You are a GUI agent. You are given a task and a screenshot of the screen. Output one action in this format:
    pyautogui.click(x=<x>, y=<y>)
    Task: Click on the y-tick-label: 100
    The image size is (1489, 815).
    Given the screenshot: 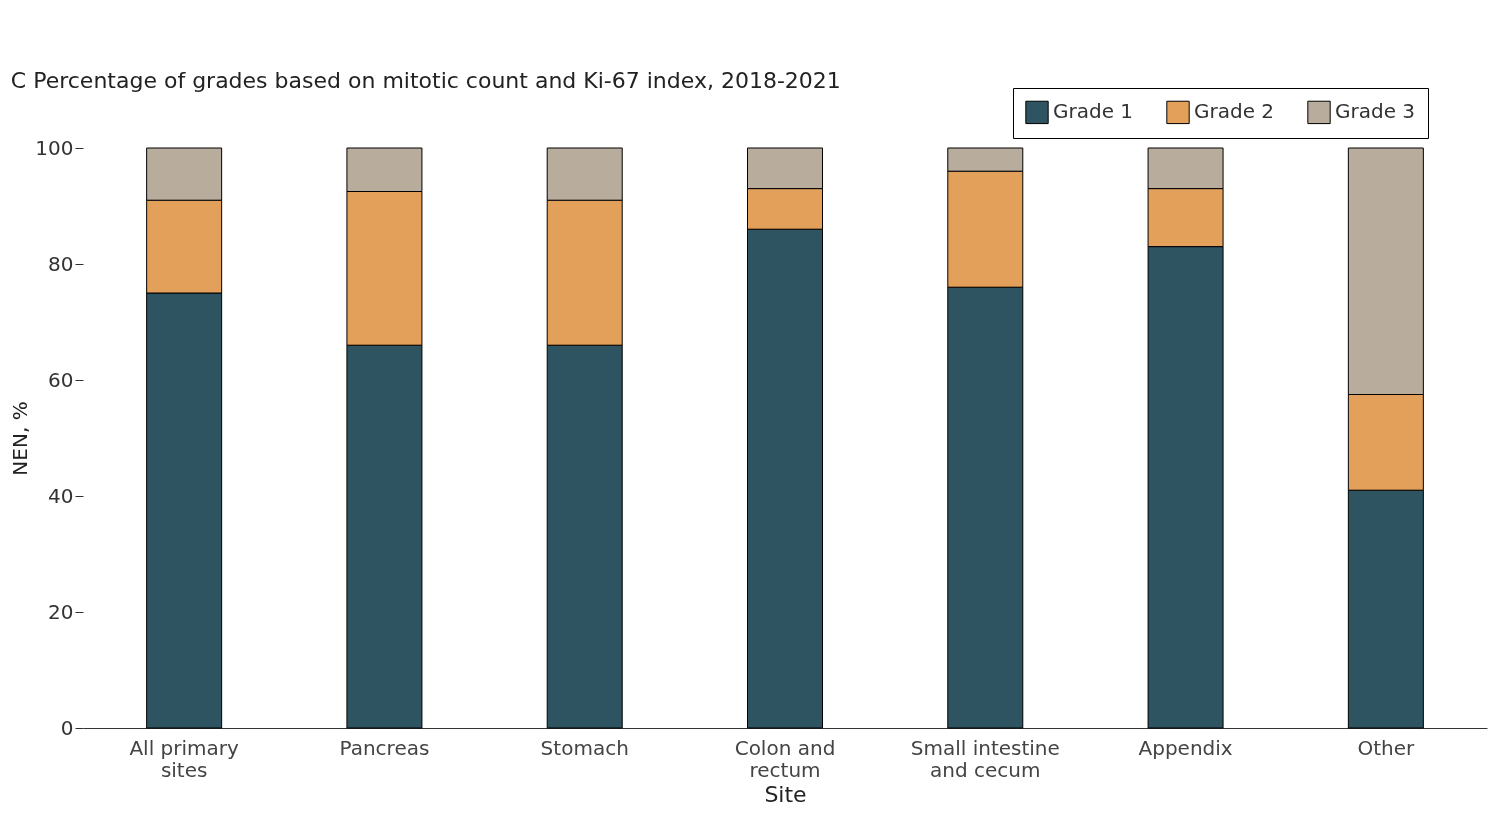 What is the action you would take?
    pyautogui.click(x=54, y=147)
    